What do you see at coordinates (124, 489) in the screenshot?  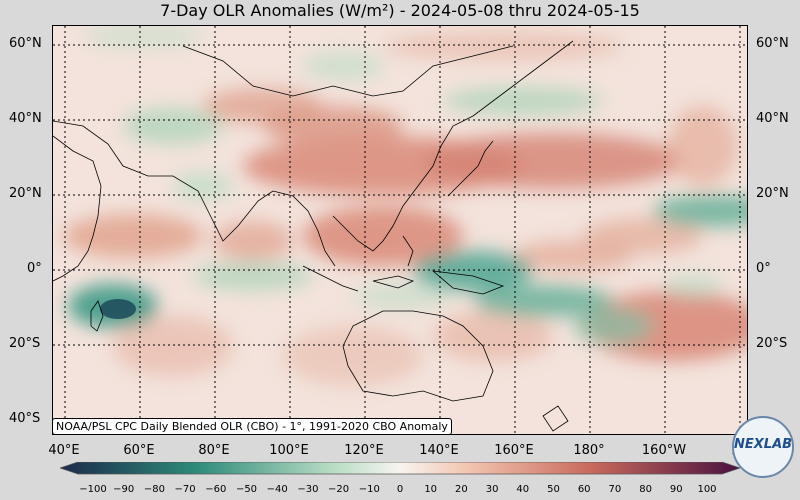 I see `colorbar-tick-label: −90` at bounding box center [124, 489].